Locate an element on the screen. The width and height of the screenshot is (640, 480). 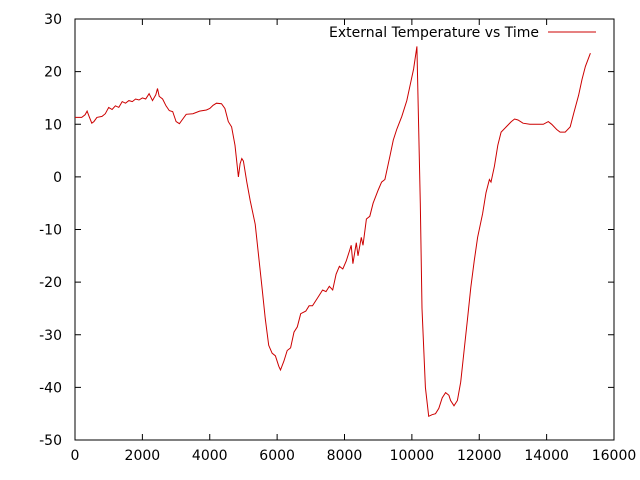
legend-label: External Temperature vs Time is located at coordinates (434, 33).